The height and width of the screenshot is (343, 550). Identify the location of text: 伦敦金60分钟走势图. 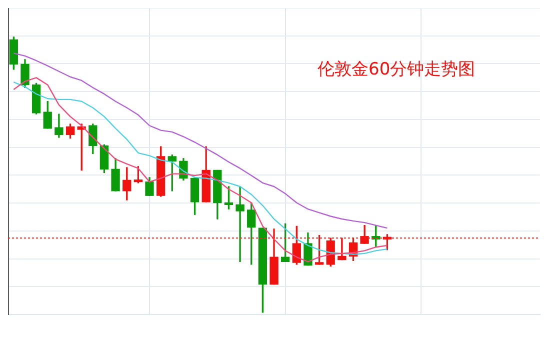
(397, 69).